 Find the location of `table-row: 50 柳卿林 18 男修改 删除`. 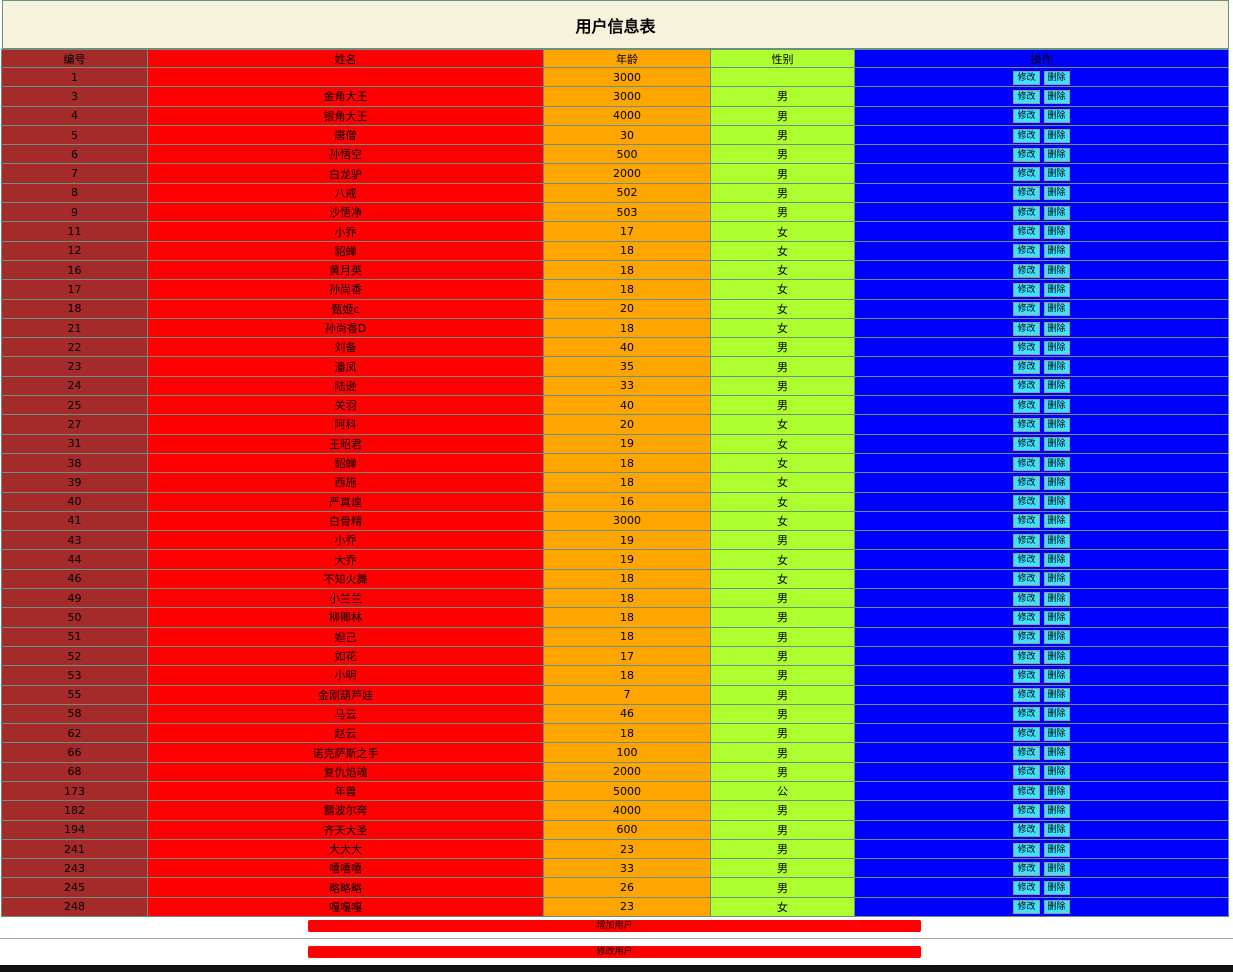

table-row: 50 柳卿林 18 男修改 删除 is located at coordinates (615, 617).